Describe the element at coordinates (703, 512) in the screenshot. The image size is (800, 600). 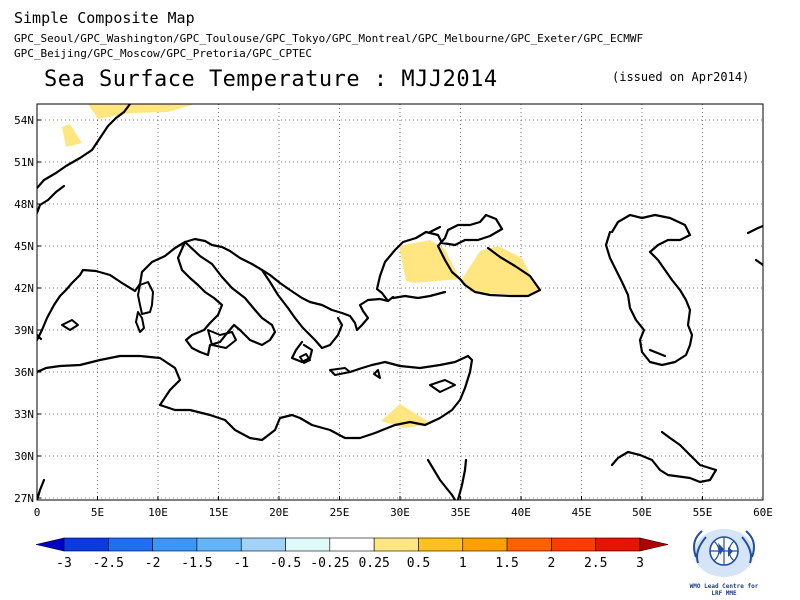
I see `lon-tick-label: 55E` at that location.